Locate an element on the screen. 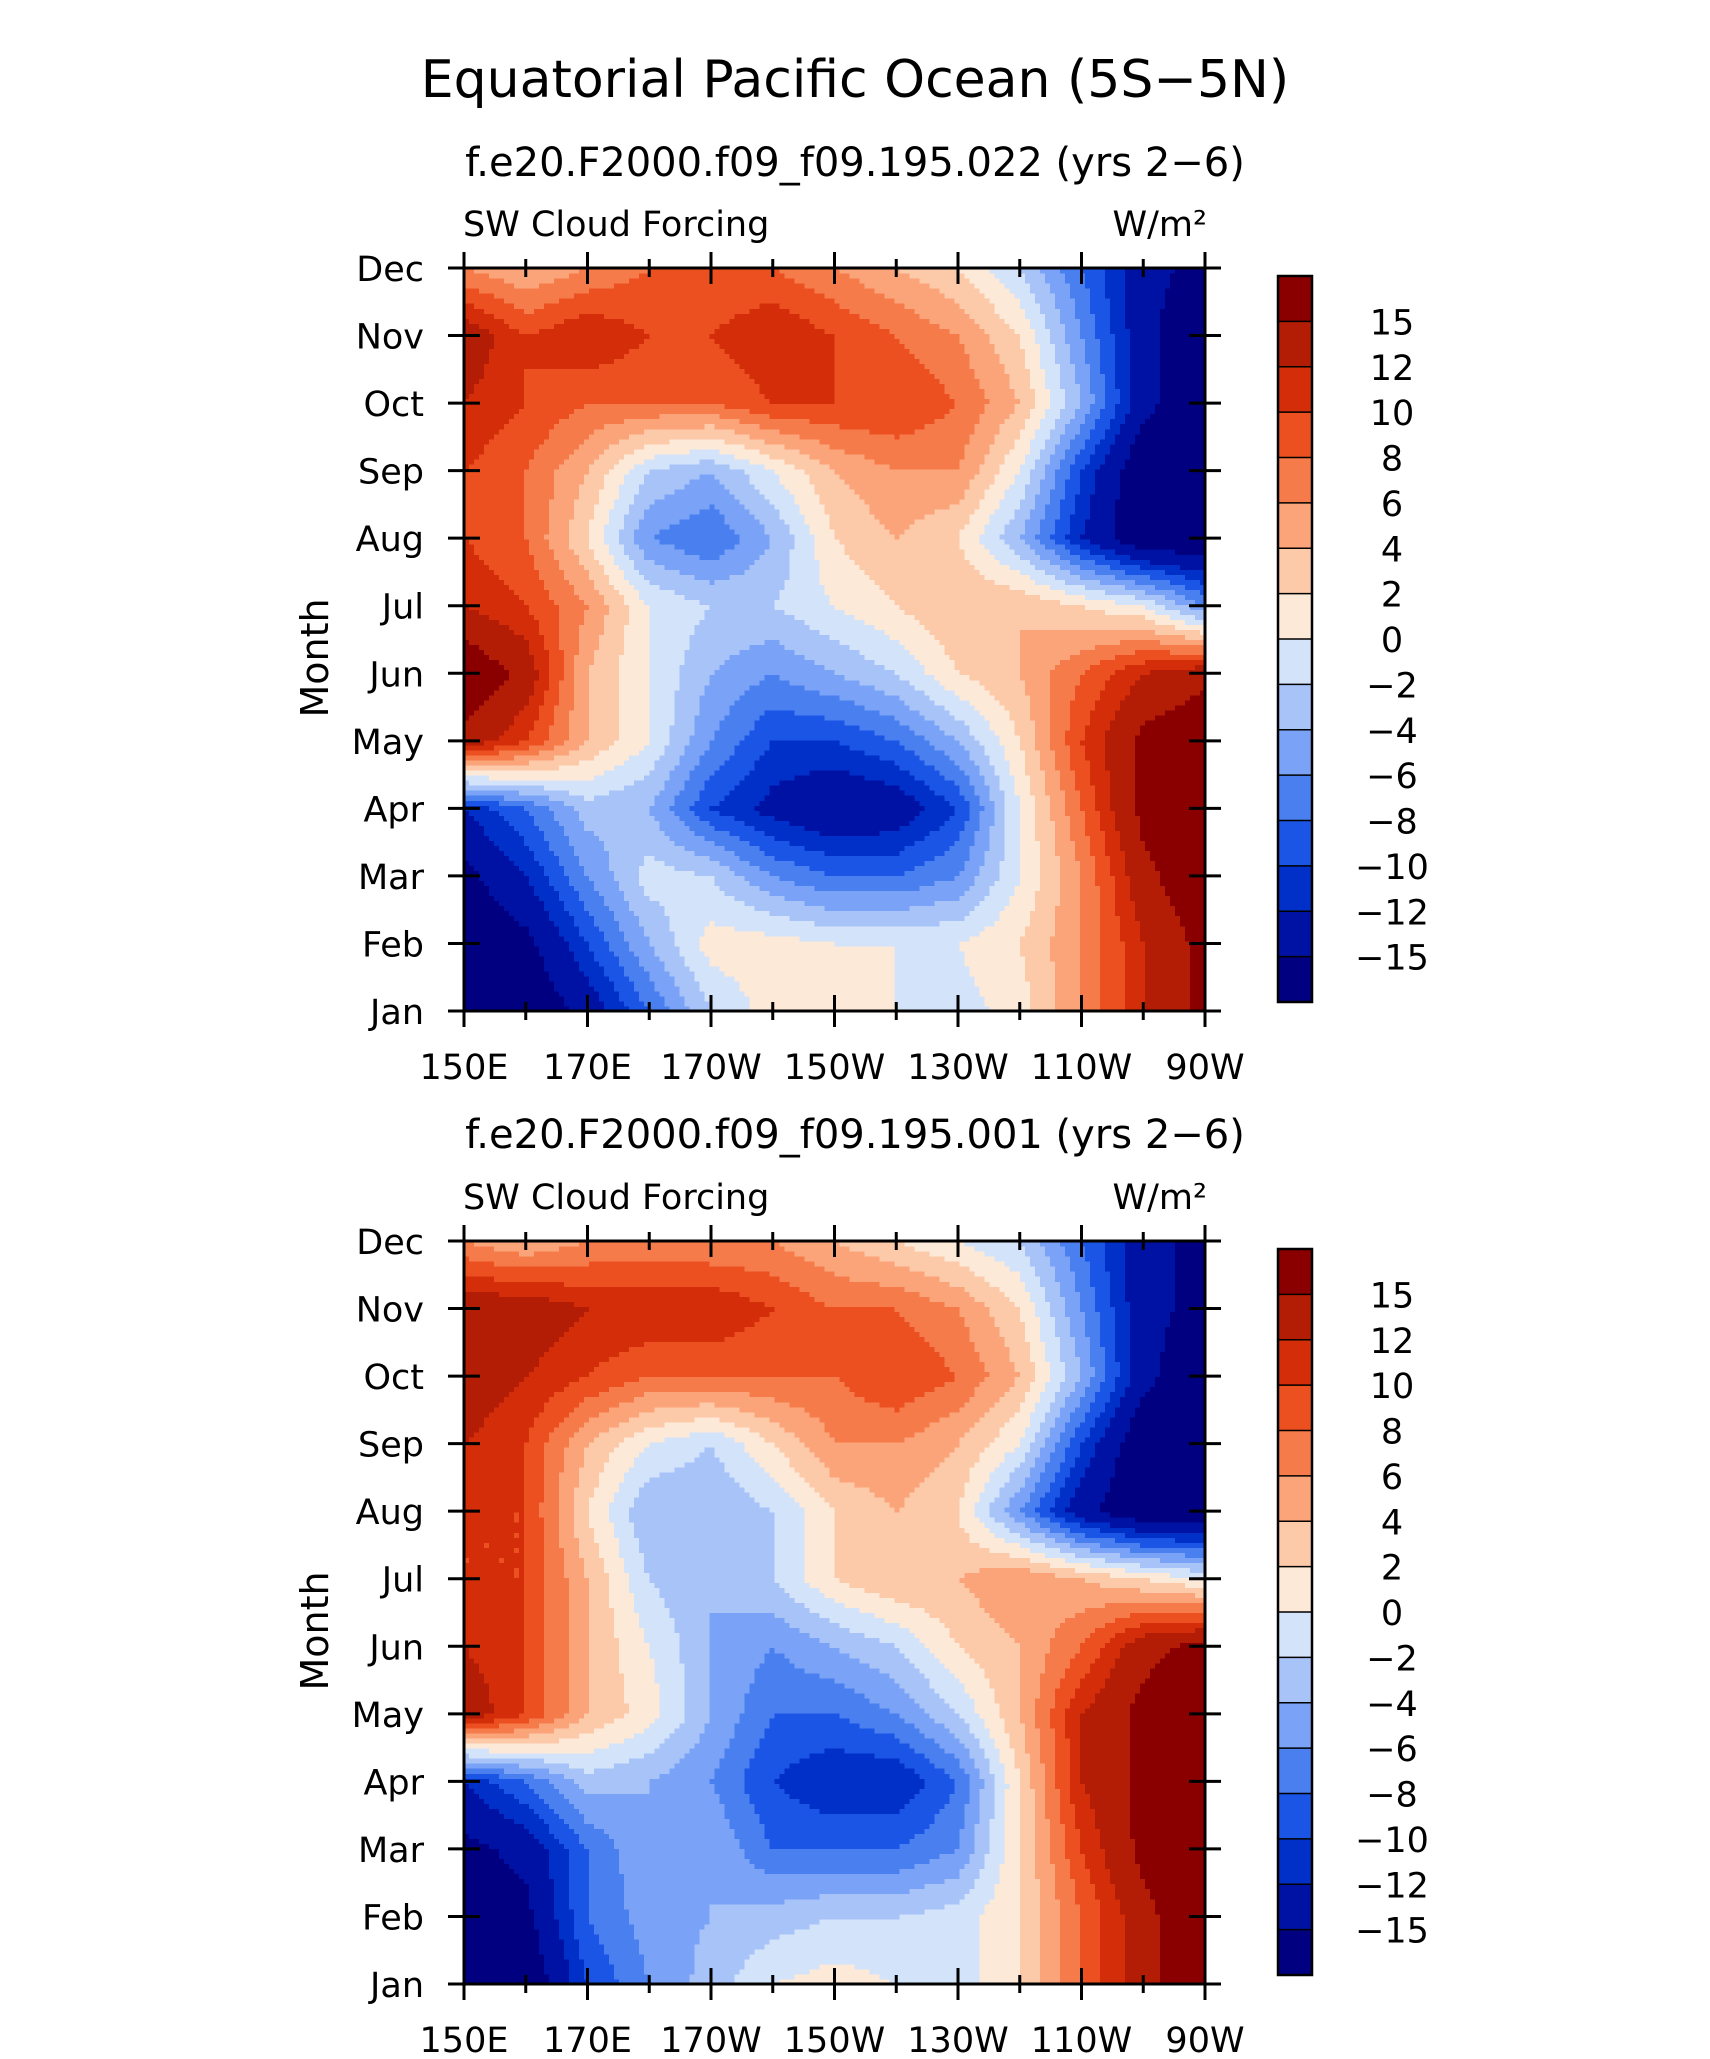 The image size is (1710, 2059). panel-bottom-x-tick-label: 110W is located at coordinates (1081, 2040).